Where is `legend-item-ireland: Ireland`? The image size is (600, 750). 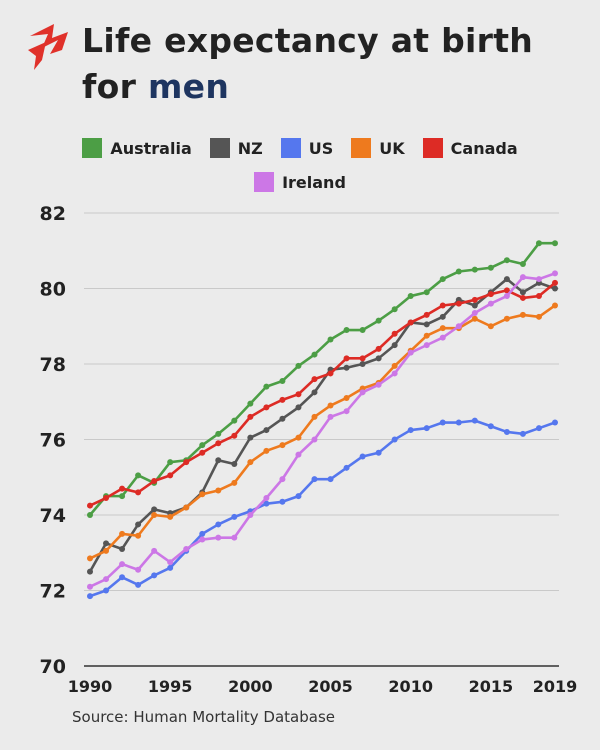 legend-item-ireland: Ireland is located at coordinates (300, 182).